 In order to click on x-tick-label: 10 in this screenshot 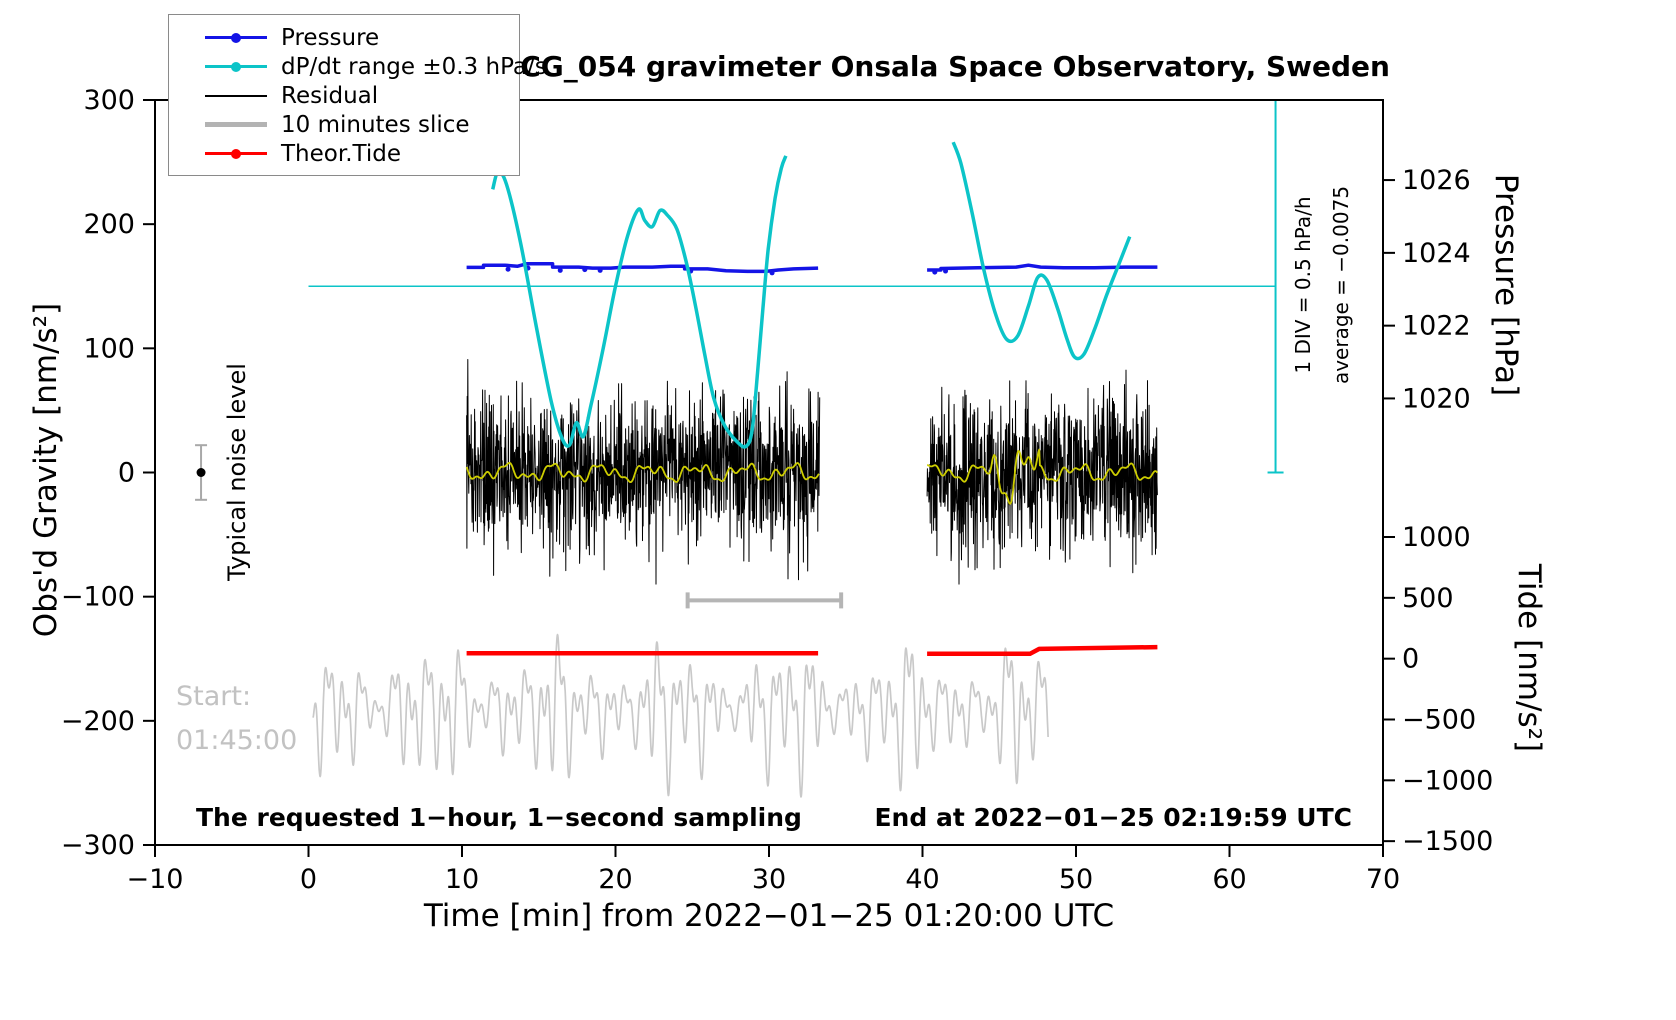, I will do `click(462, 879)`.